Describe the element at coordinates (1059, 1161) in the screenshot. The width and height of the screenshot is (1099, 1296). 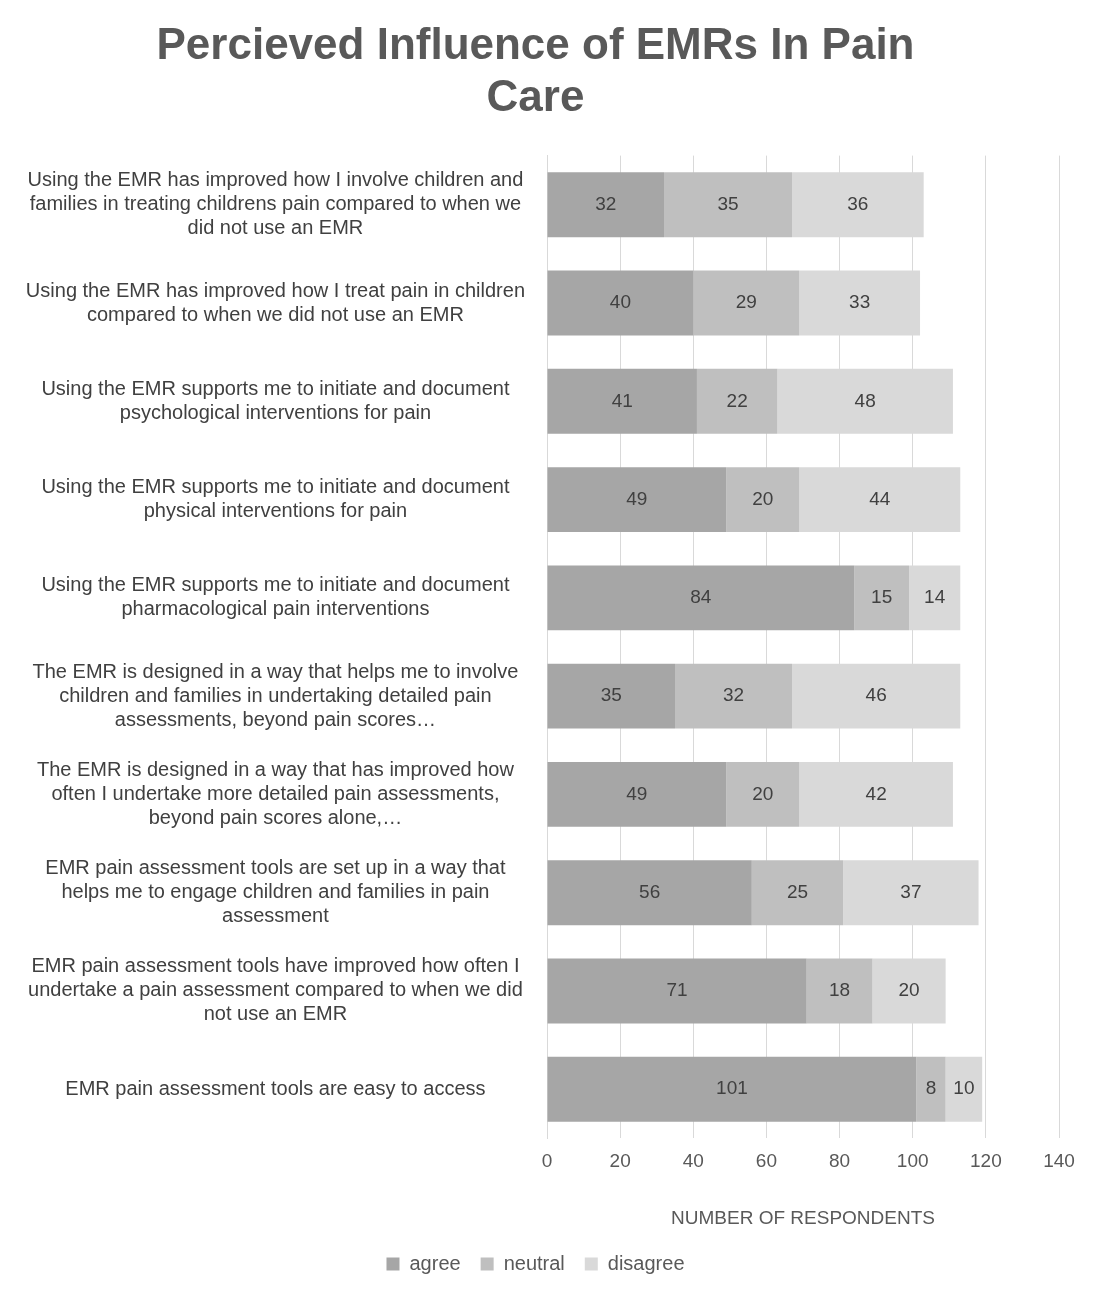
I see `x-tick-label: 140` at that location.